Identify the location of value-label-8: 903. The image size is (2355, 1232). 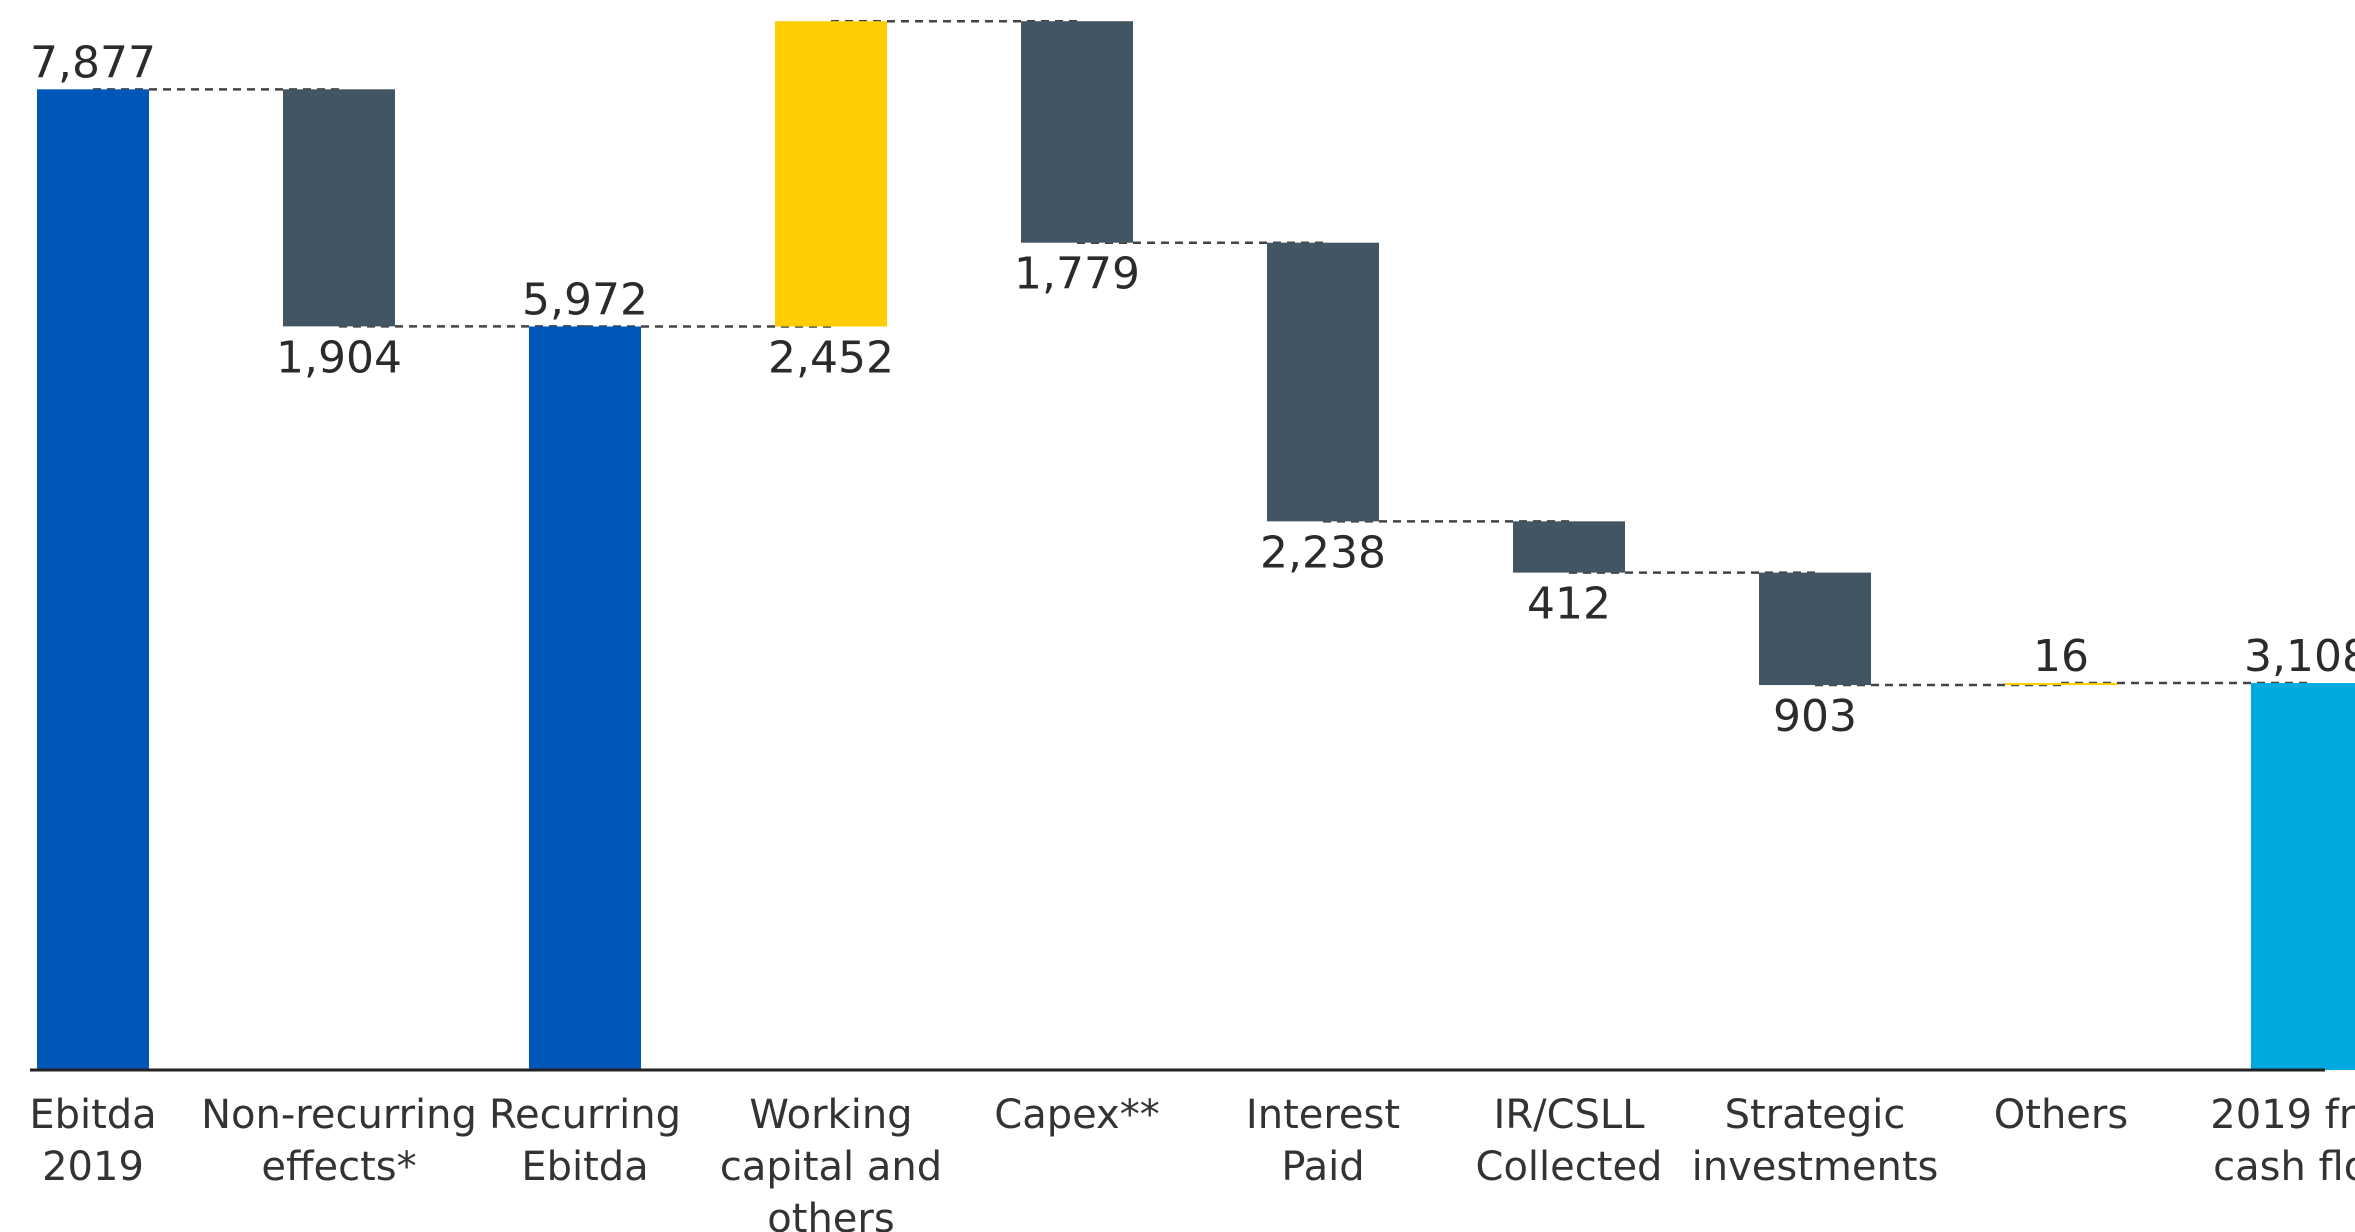
(1815, 716).